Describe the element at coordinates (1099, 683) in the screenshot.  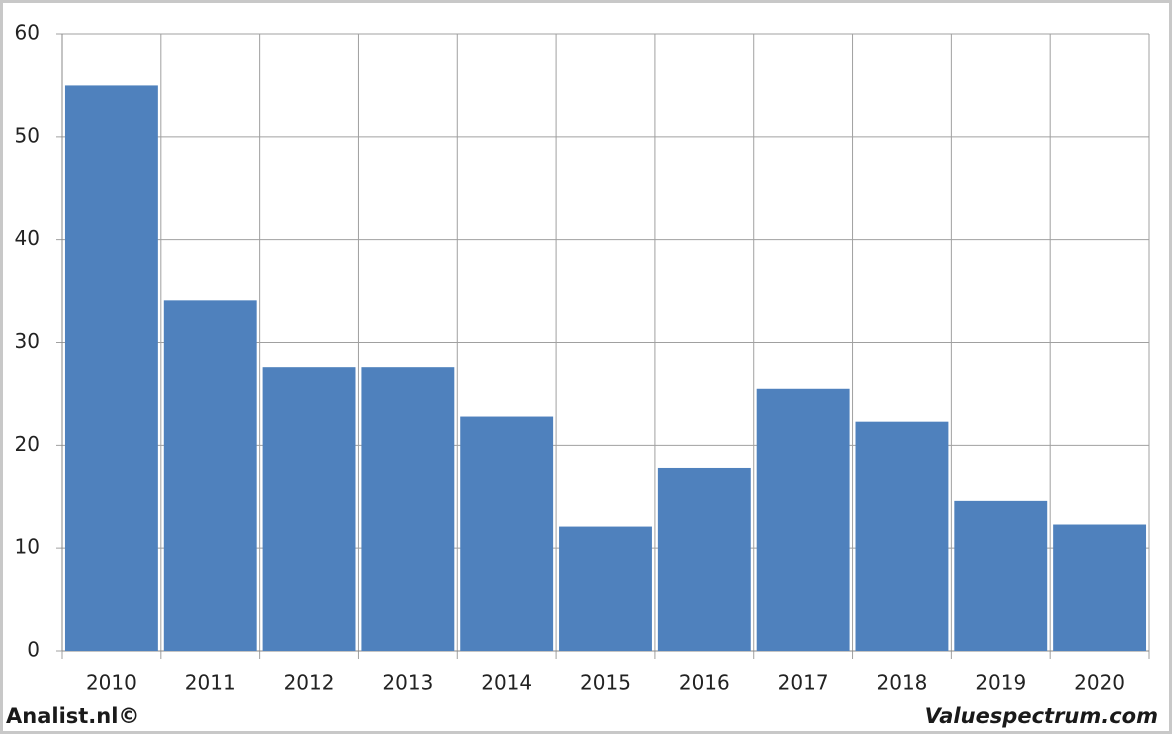
I see `x-tick-label: 2020` at that location.